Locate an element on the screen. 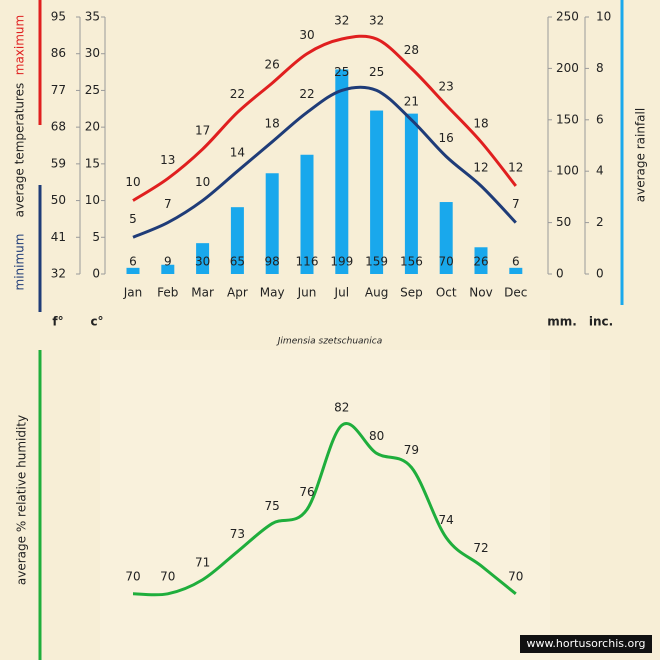 Image resolution: width=660 pixels, height=660 pixels. mm-unit: mm. is located at coordinates (562, 322).